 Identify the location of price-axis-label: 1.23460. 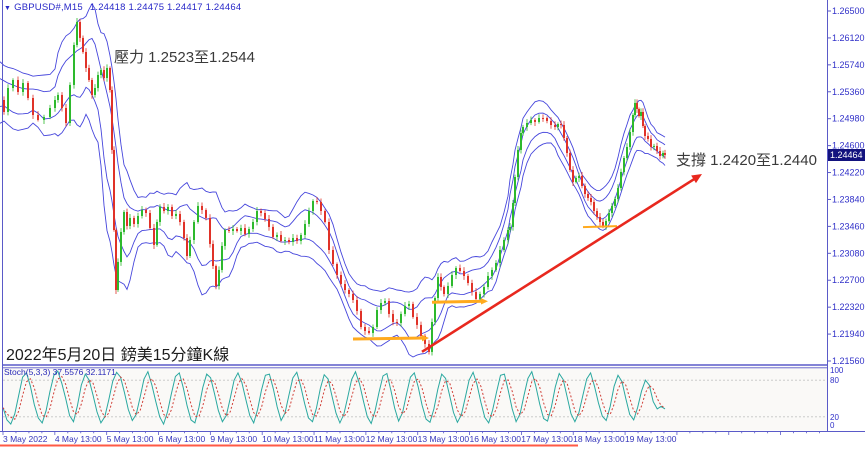
(848, 226).